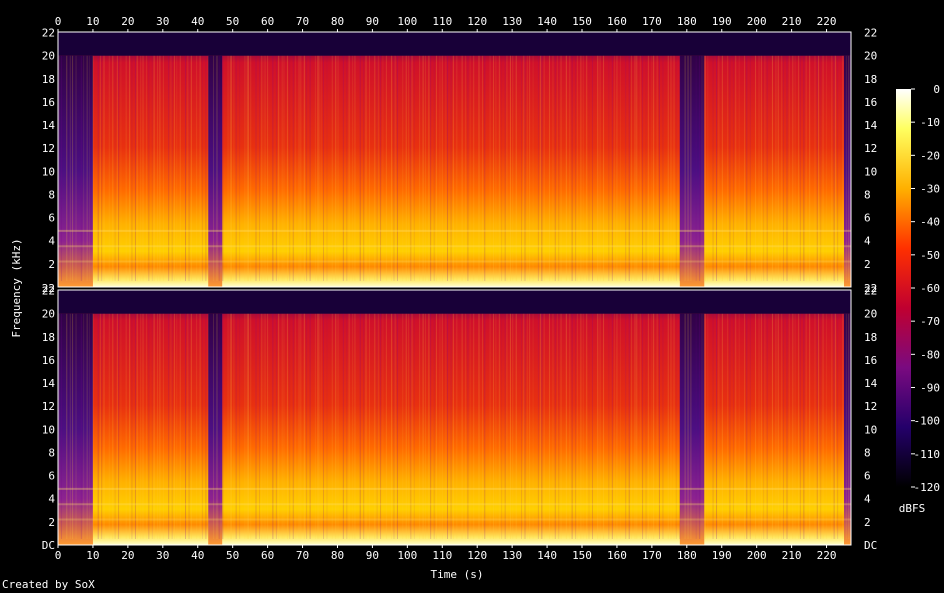 This screenshot has width=944, height=593. Describe the element at coordinates (936, 89) in the screenshot. I see `colorbar-tick-label: 0` at that location.